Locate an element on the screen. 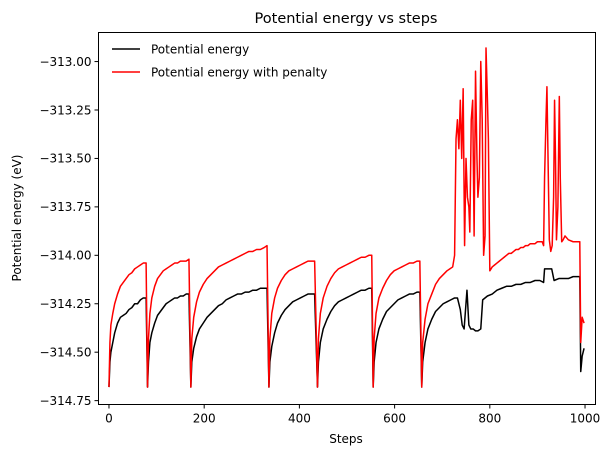 The width and height of the screenshot is (605, 455). x-tick-label: 0 is located at coordinates (109, 419).